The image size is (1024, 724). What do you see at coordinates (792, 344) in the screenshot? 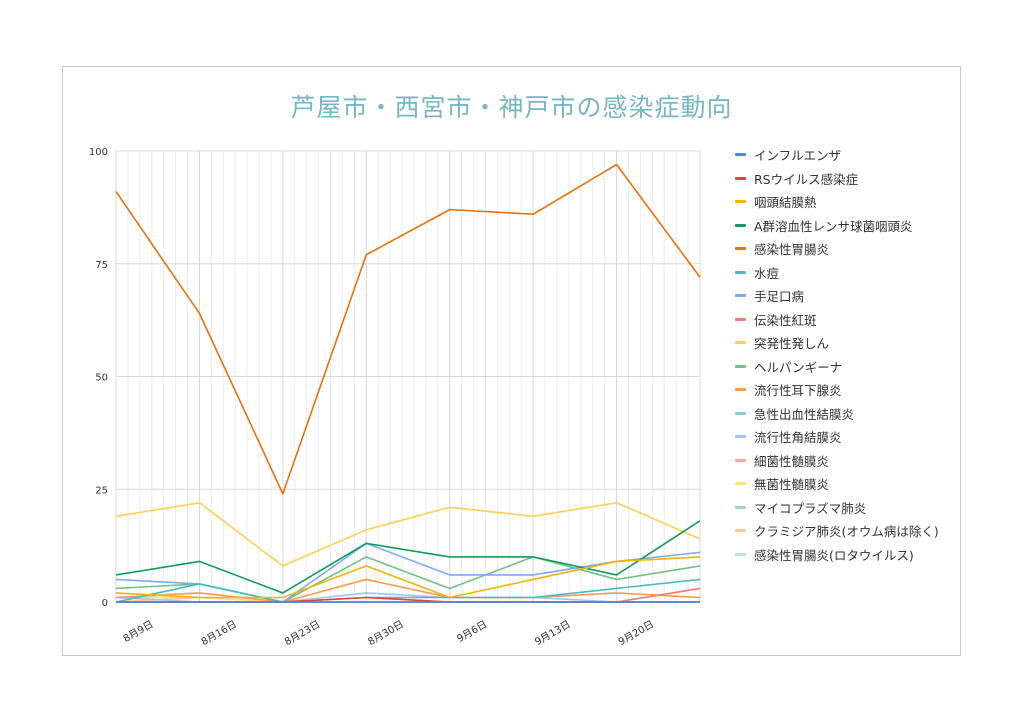
I see `legend-label: 突発性発しん` at bounding box center [792, 344].